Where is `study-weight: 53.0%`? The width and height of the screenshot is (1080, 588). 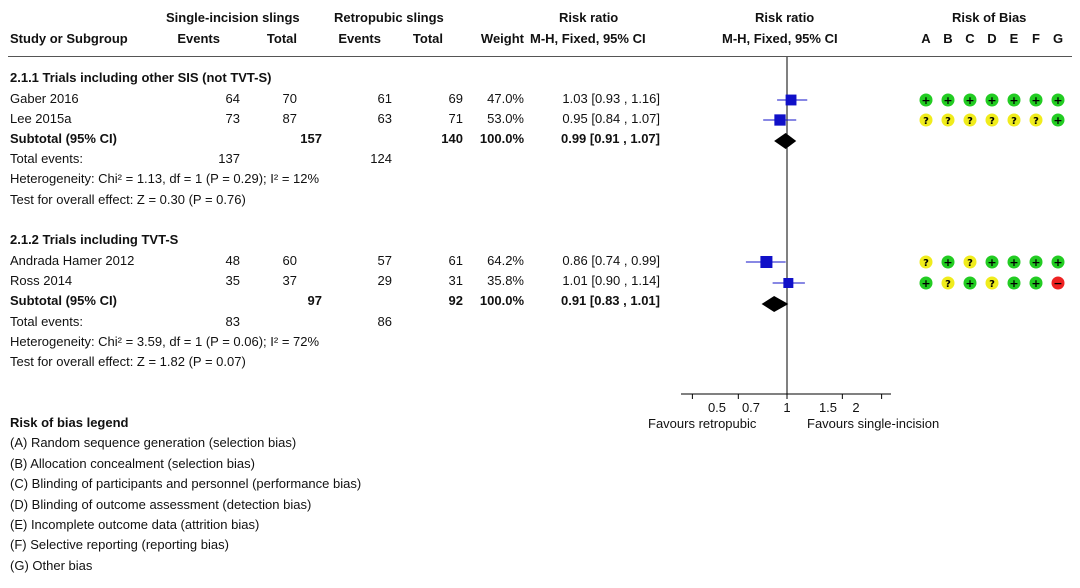
study-weight: 53.0% is located at coordinates (505, 118).